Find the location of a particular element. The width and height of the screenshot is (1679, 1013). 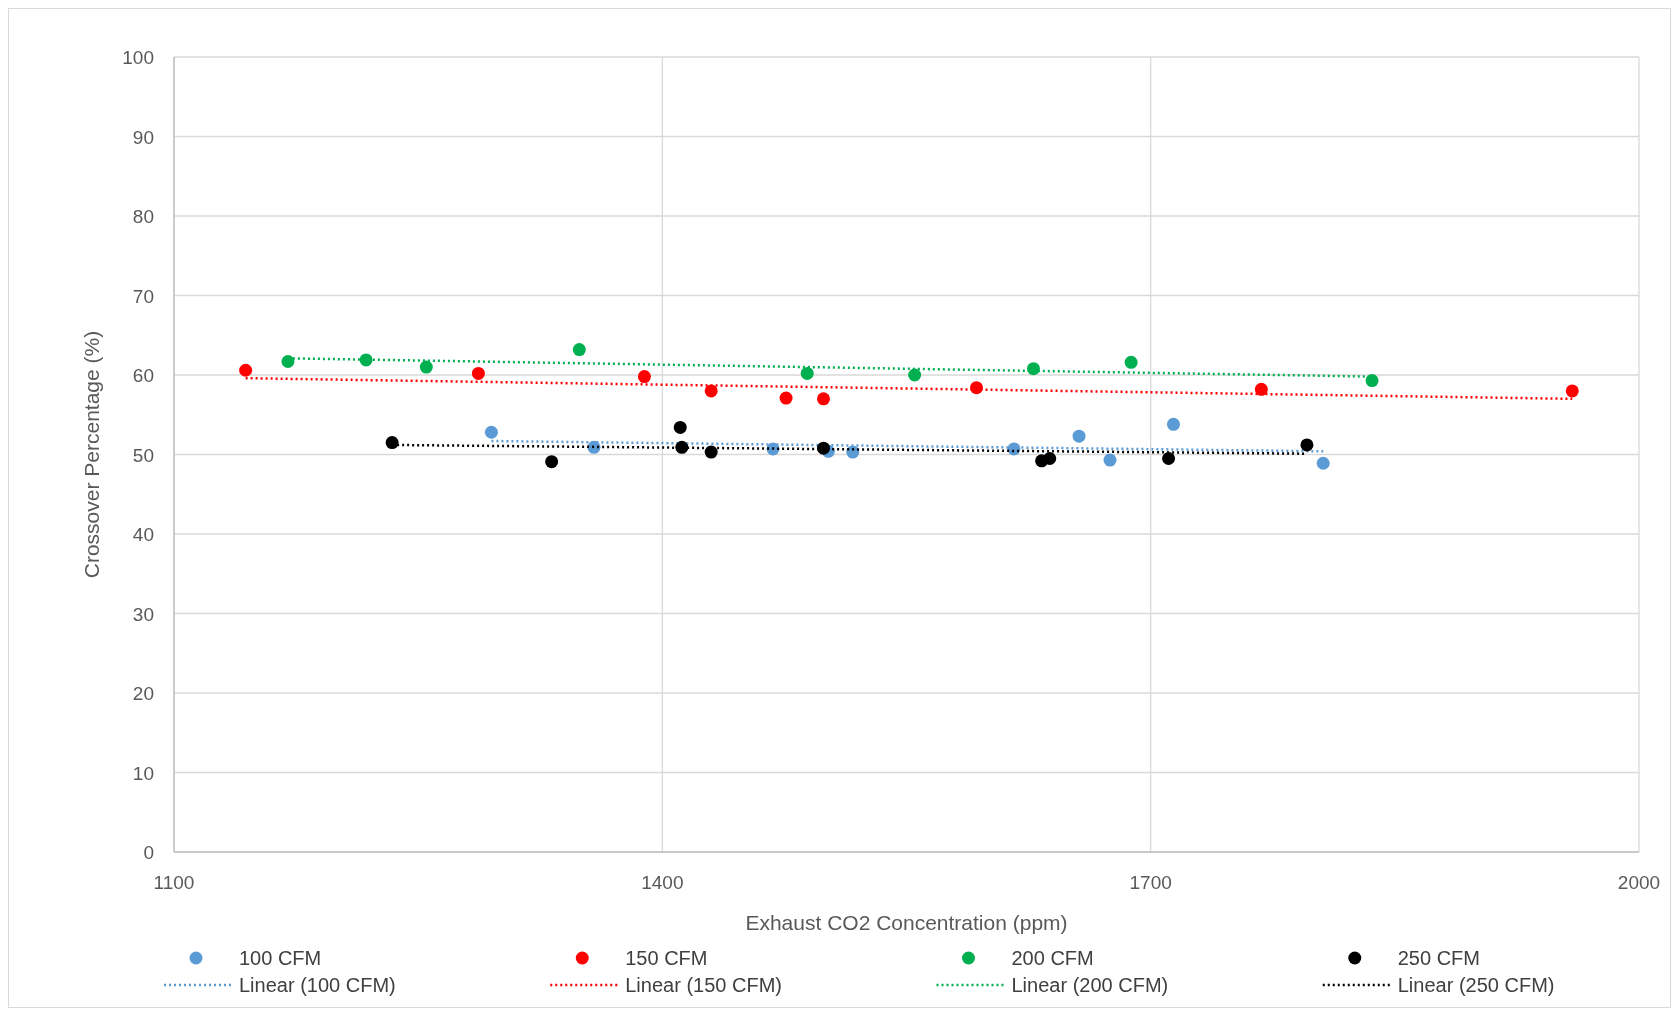

legend-label: Linear (100 CFM) is located at coordinates (317, 985).